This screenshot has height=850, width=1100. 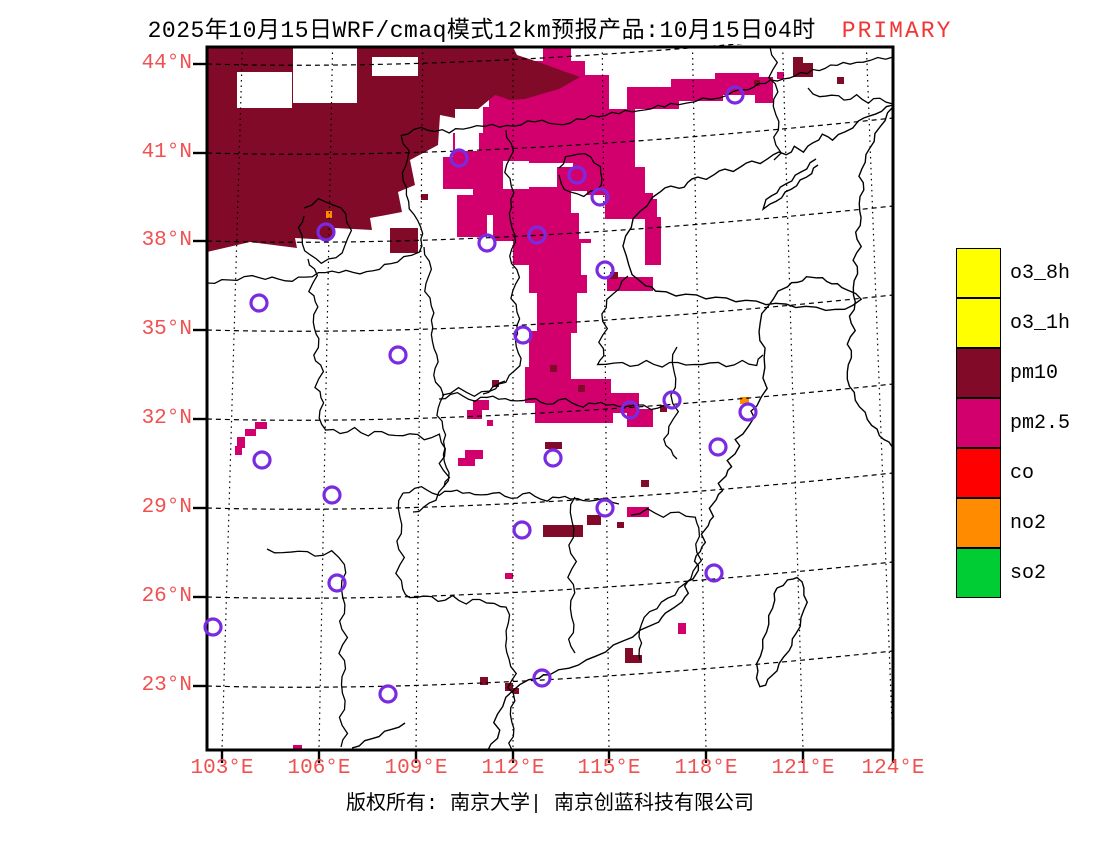 What do you see at coordinates (978, 273) in the screenshot?
I see `legend-swatch-o3_8h` at bounding box center [978, 273].